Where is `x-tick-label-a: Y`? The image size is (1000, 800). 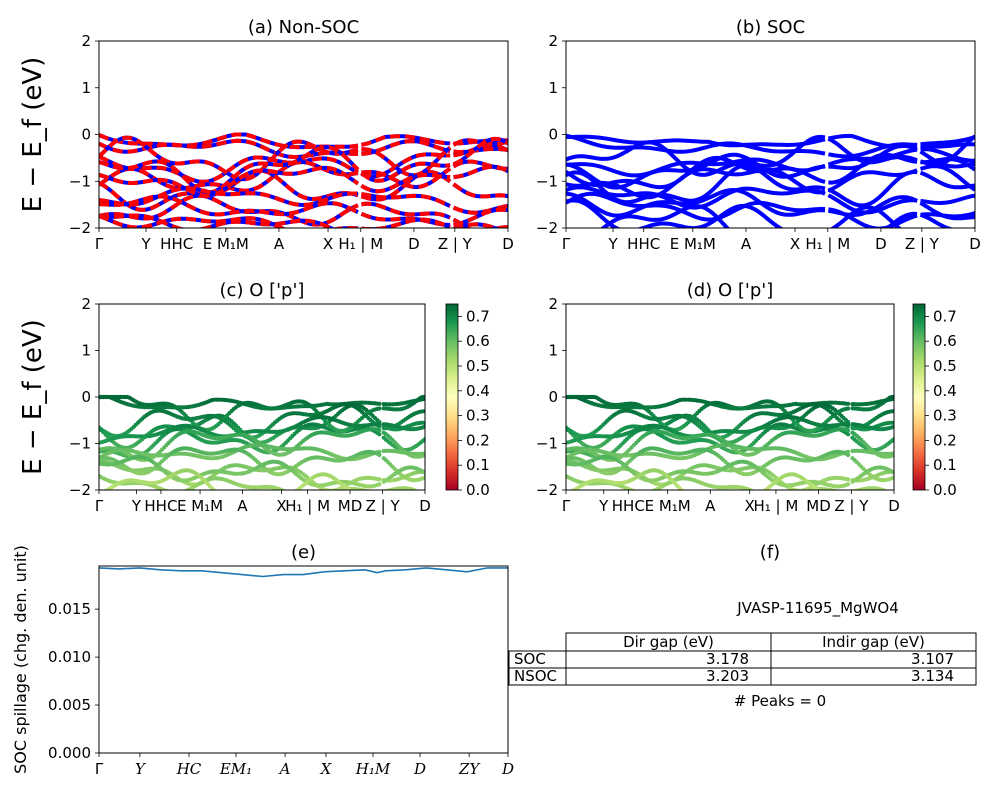 x-tick-label-a: Y is located at coordinates (145, 244).